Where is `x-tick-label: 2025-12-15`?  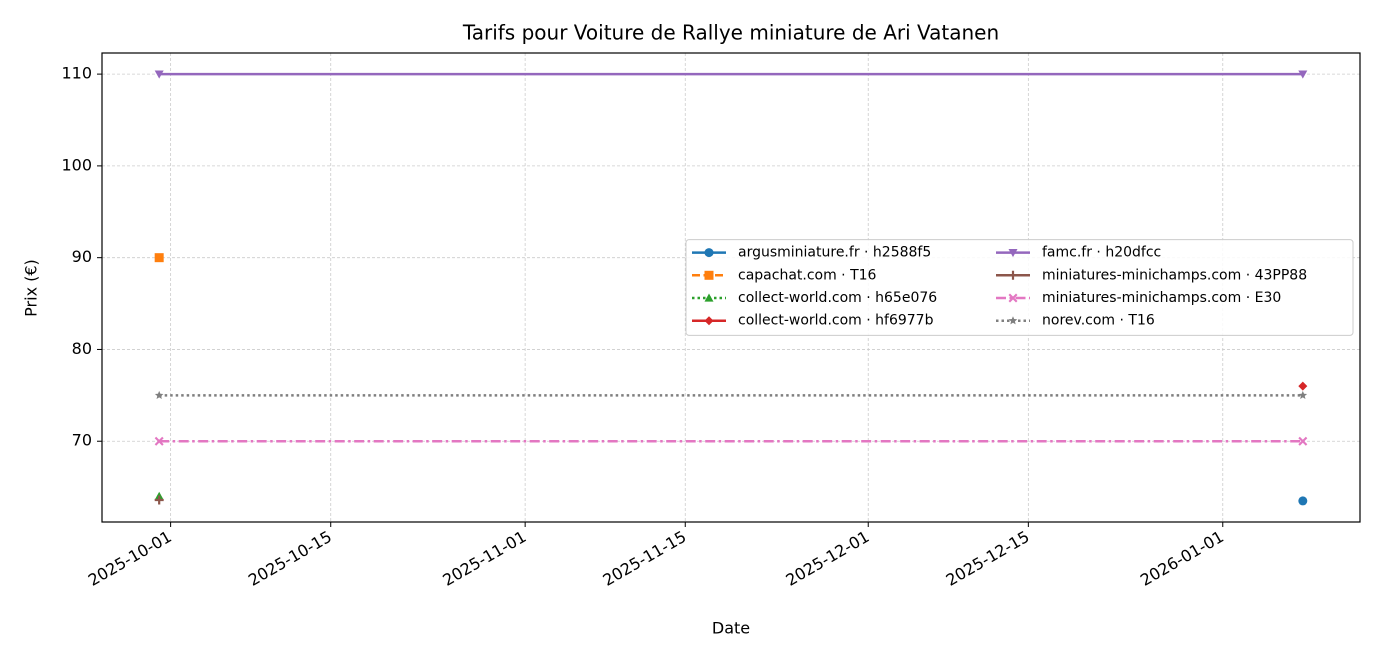 x-tick-label: 2025-12-15 is located at coordinates (988, 558).